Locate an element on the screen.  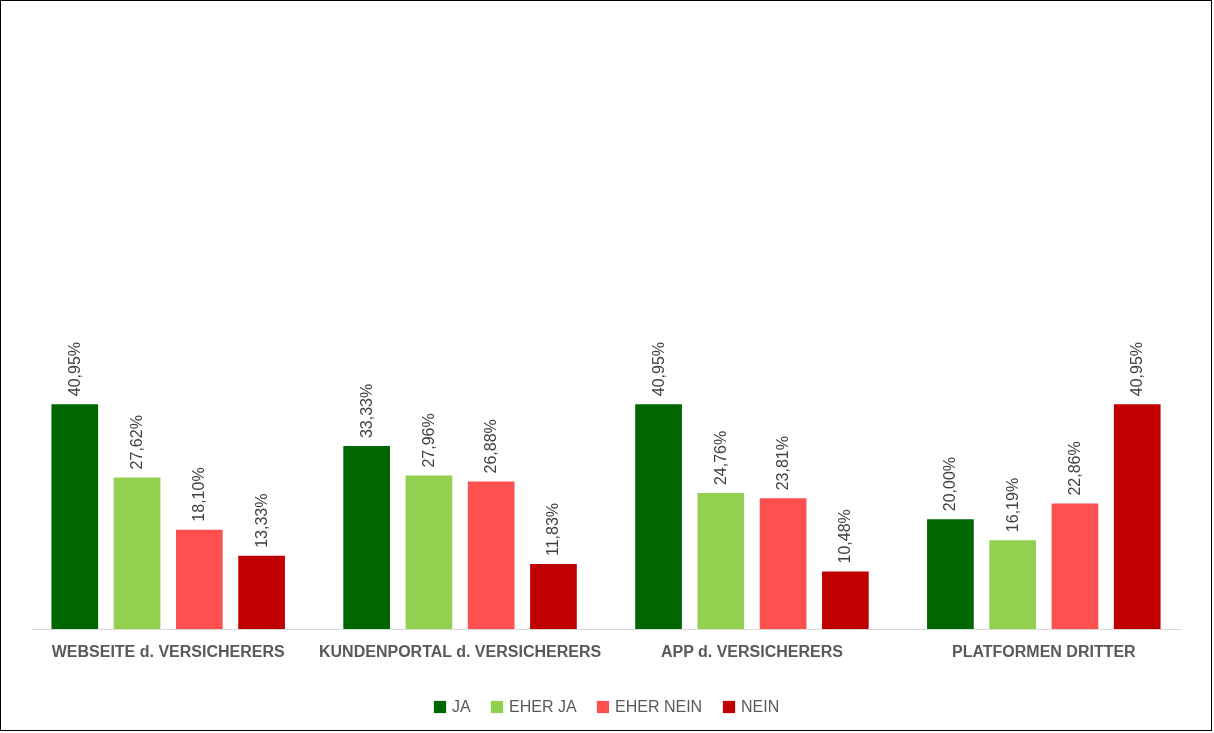
x-tick-label: APP d. VERSICHERERS is located at coordinates (752, 651).